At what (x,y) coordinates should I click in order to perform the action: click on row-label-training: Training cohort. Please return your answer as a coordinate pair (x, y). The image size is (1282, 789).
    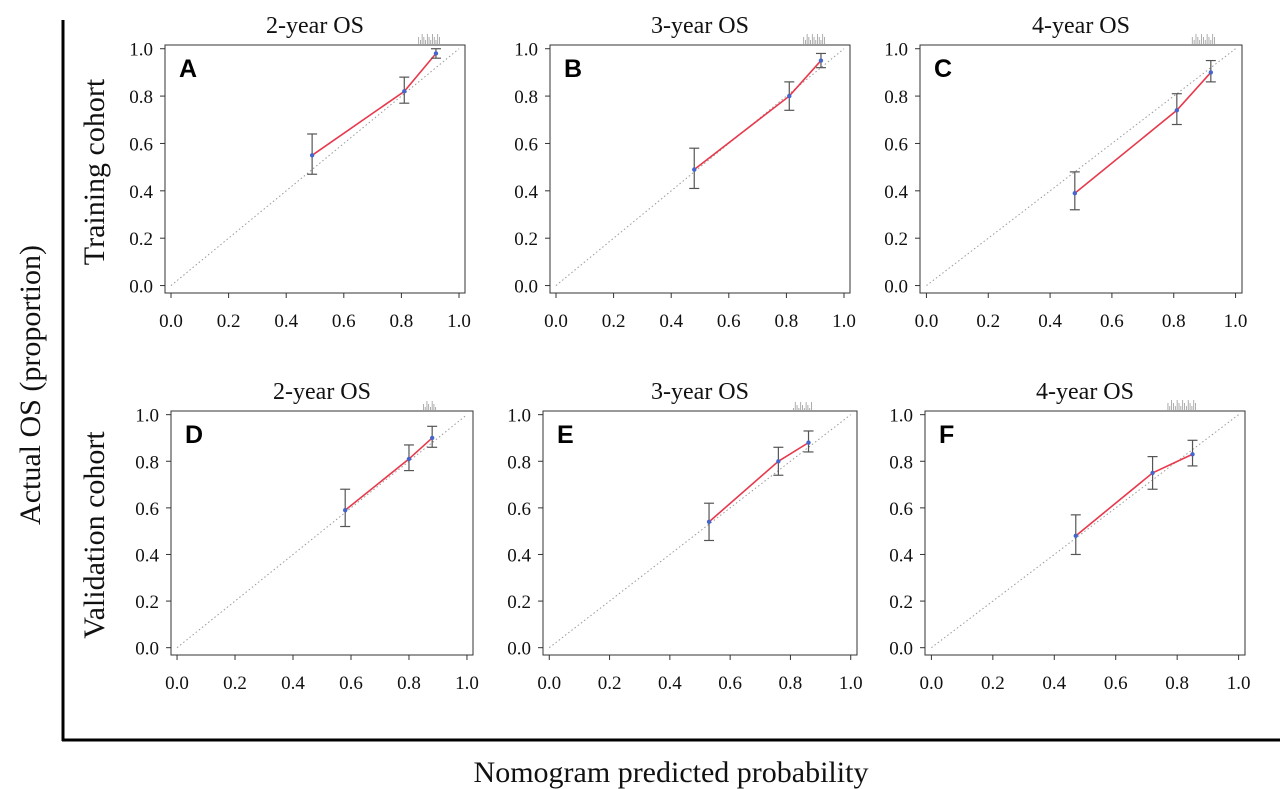
    Looking at the image, I should click on (94, 171).